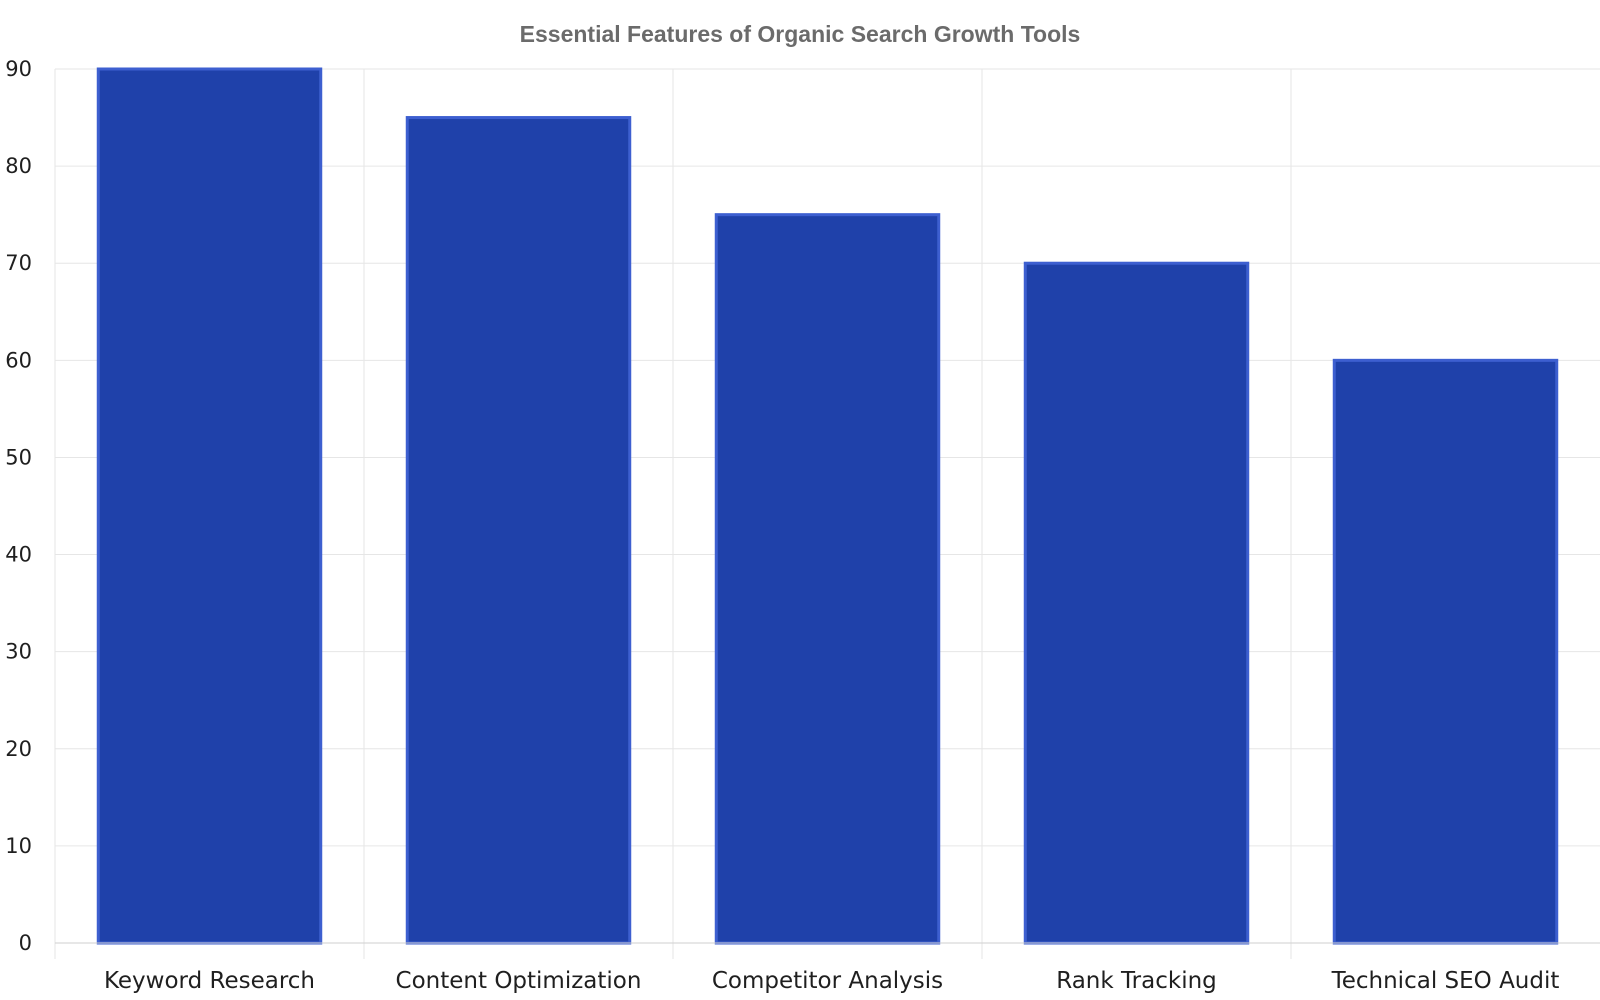  Describe the element at coordinates (18, 360) in the screenshot. I see `y-tick-label: 60` at that location.